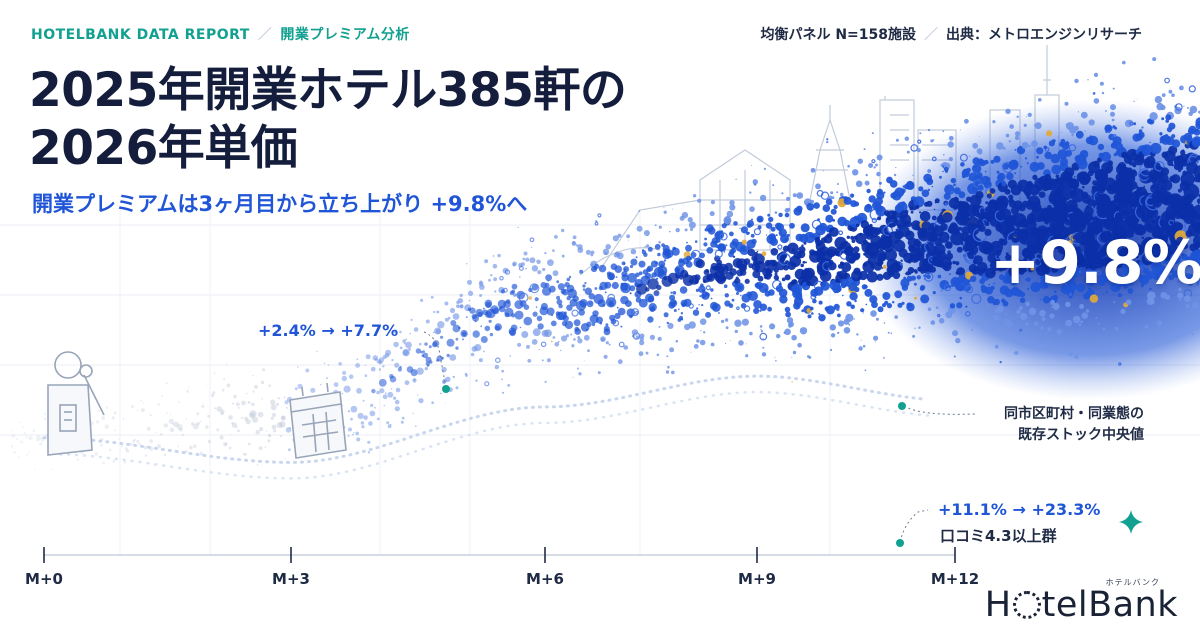  What do you see at coordinates (1031, 256) in the screenshot?
I see `band-particle-2024` at bounding box center [1031, 256].